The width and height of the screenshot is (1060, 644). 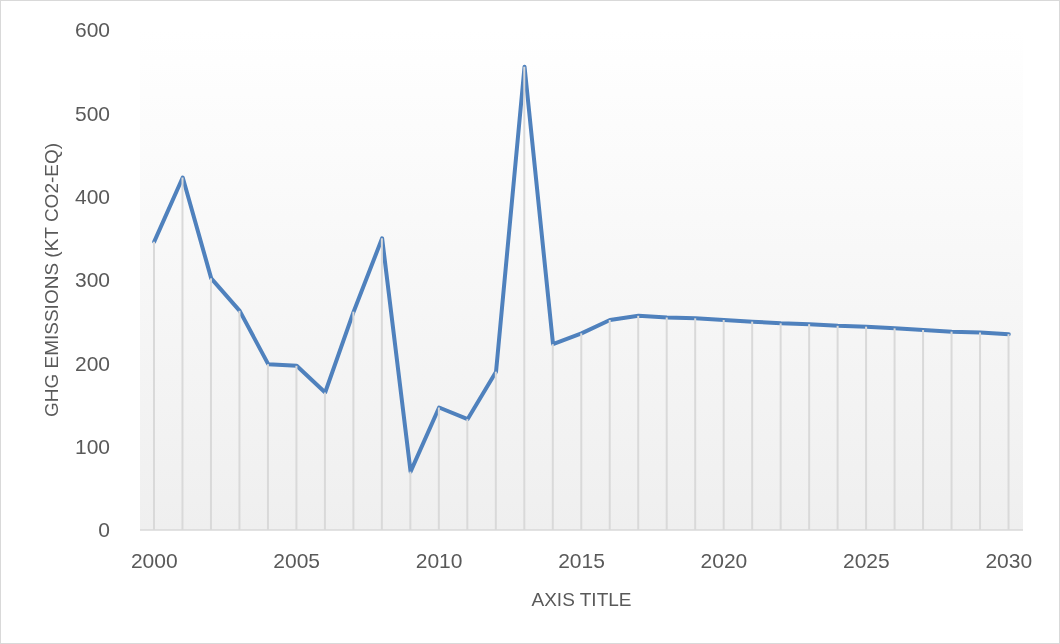 What do you see at coordinates (1009, 560) in the screenshot?
I see `x-tick-label: 2030` at bounding box center [1009, 560].